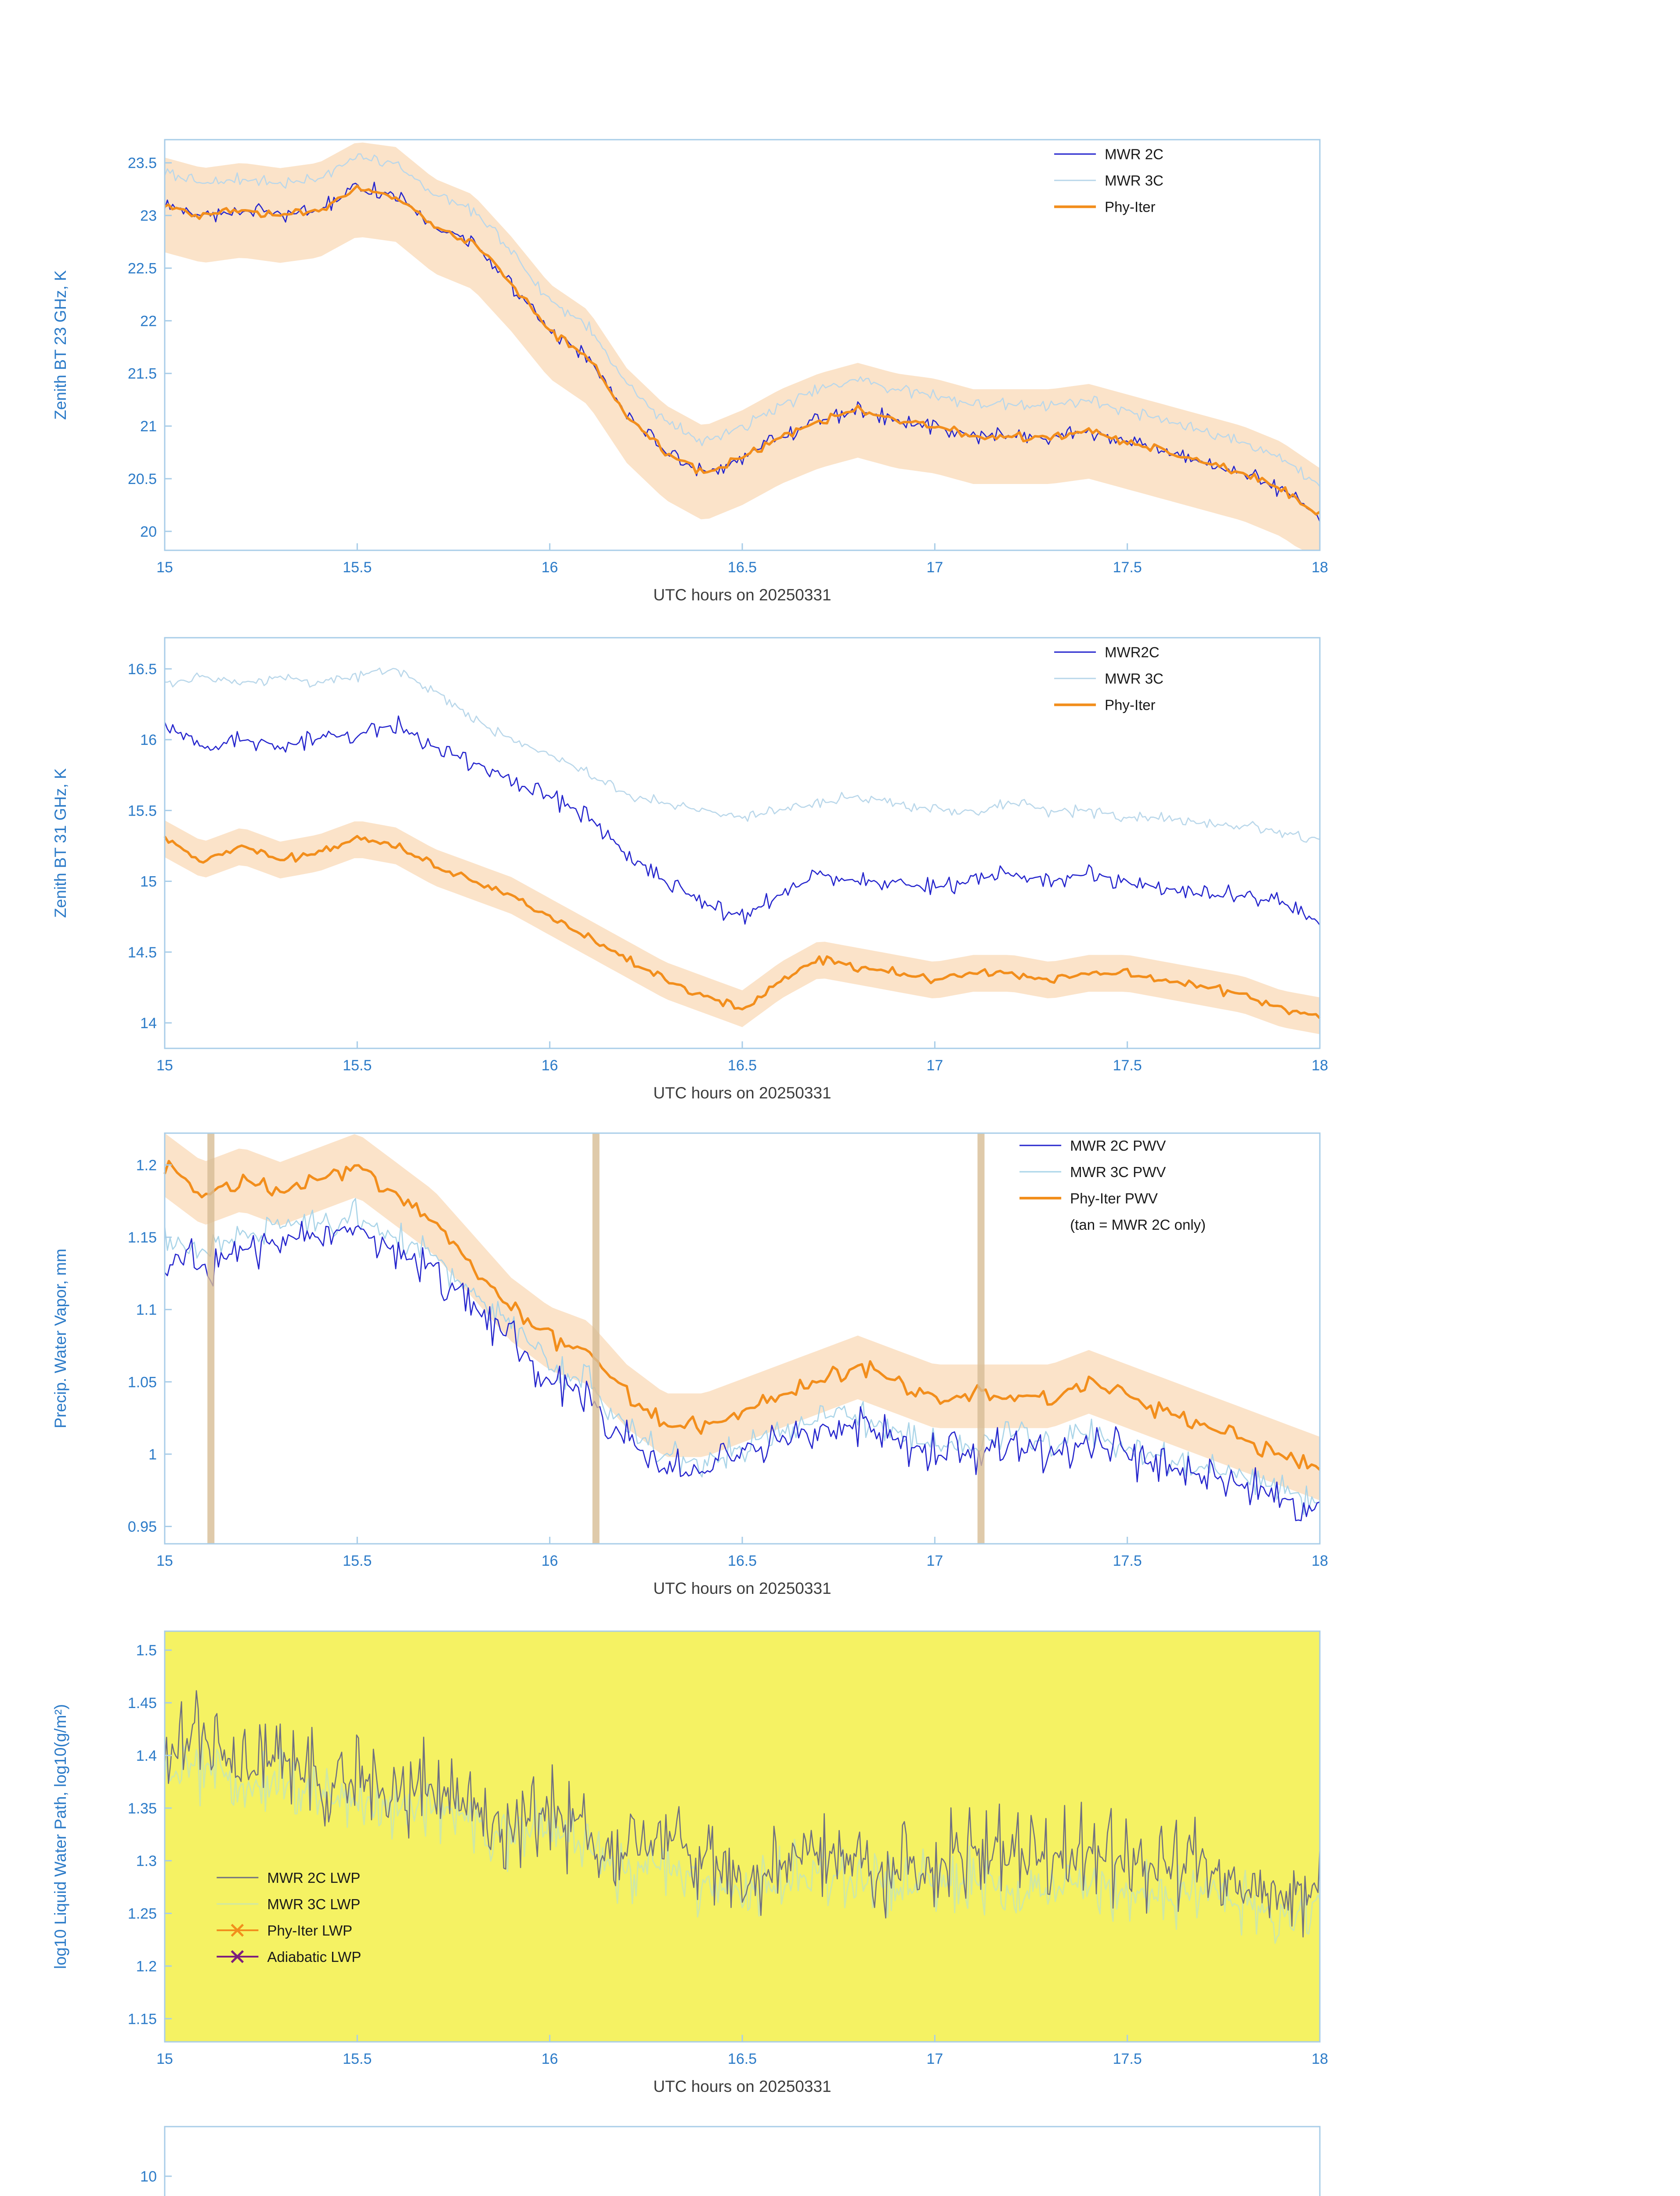 This screenshot has height=2196, width=1680. Describe the element at coordinates (1114, 1198) in the screenshot. I see `svg-text: Phy-Iter PWV` at that location.